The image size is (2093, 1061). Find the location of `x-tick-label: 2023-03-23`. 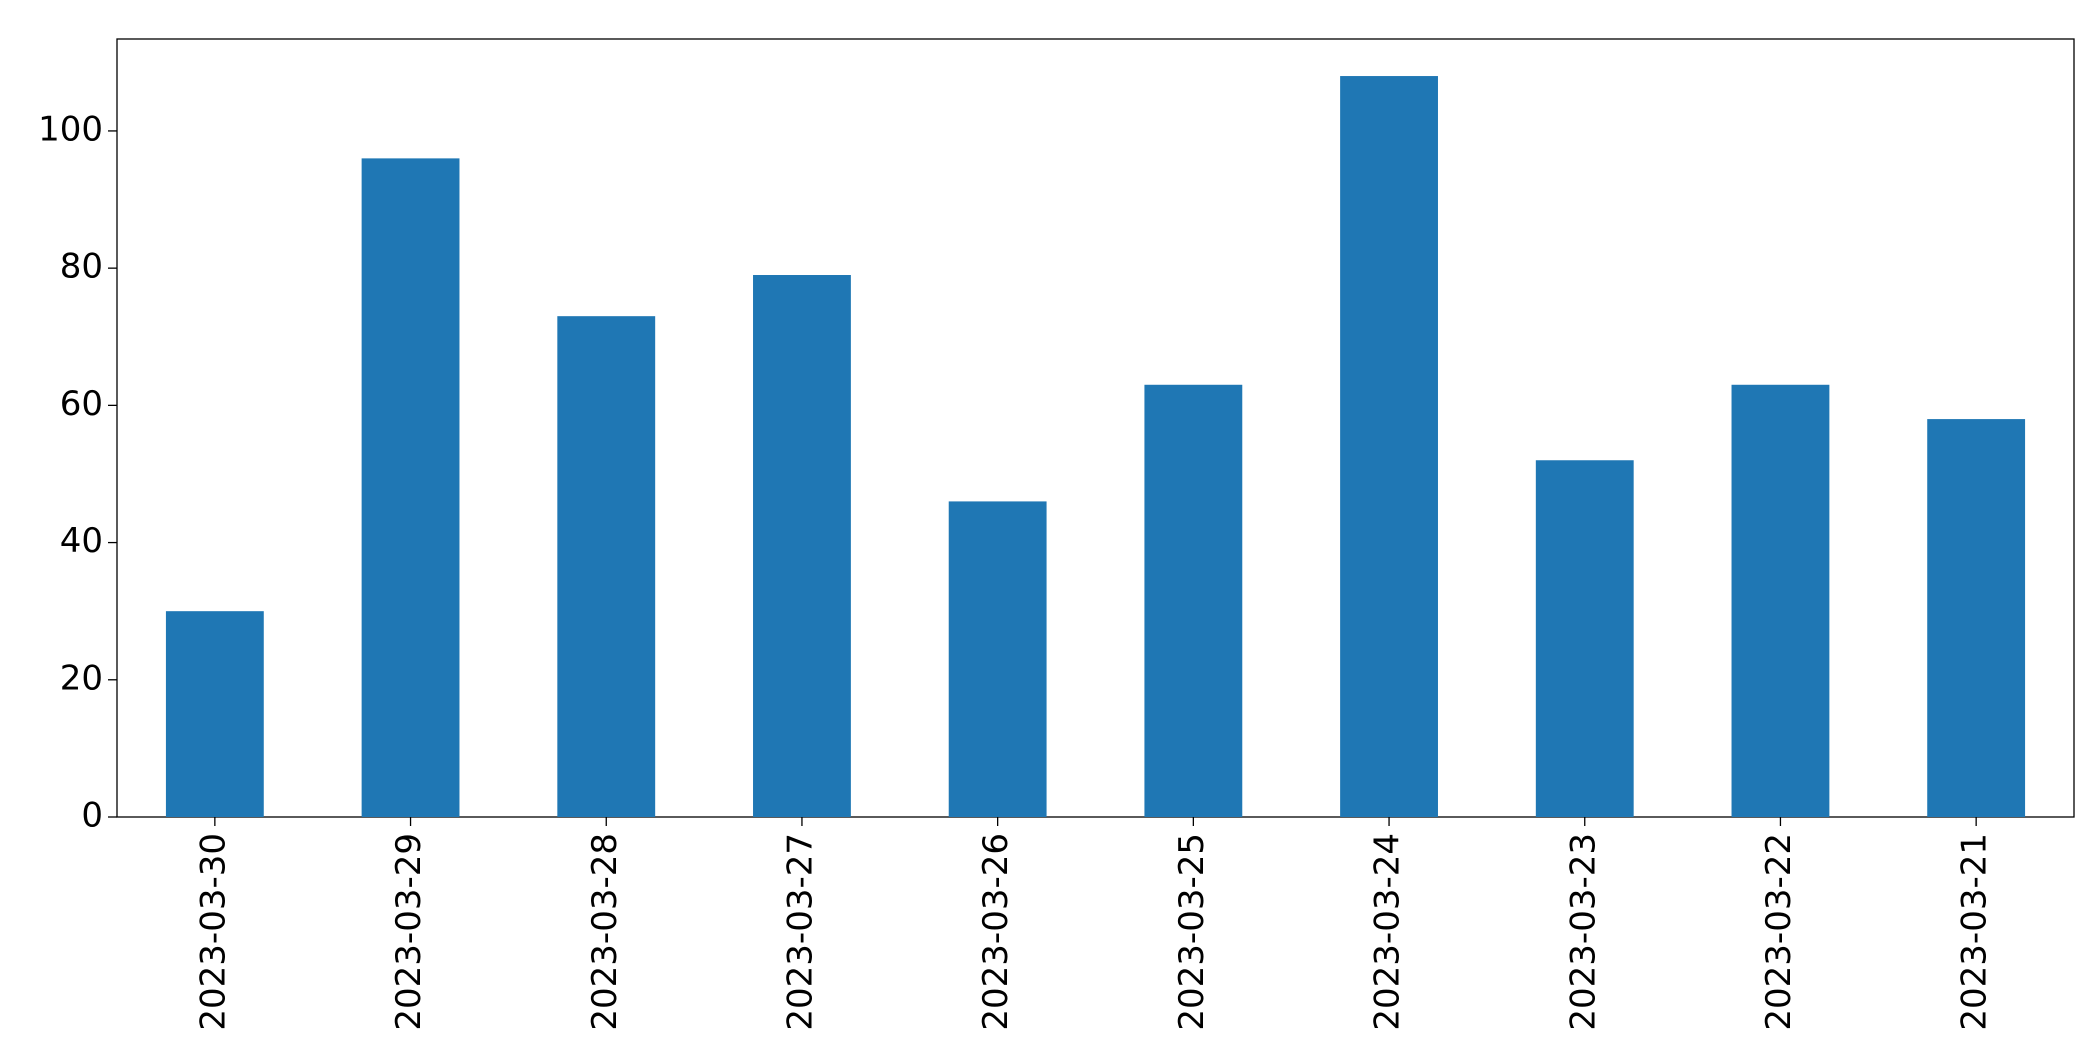

x-tick-label: 2023-03-23 is located at coordinates (1583, 932).